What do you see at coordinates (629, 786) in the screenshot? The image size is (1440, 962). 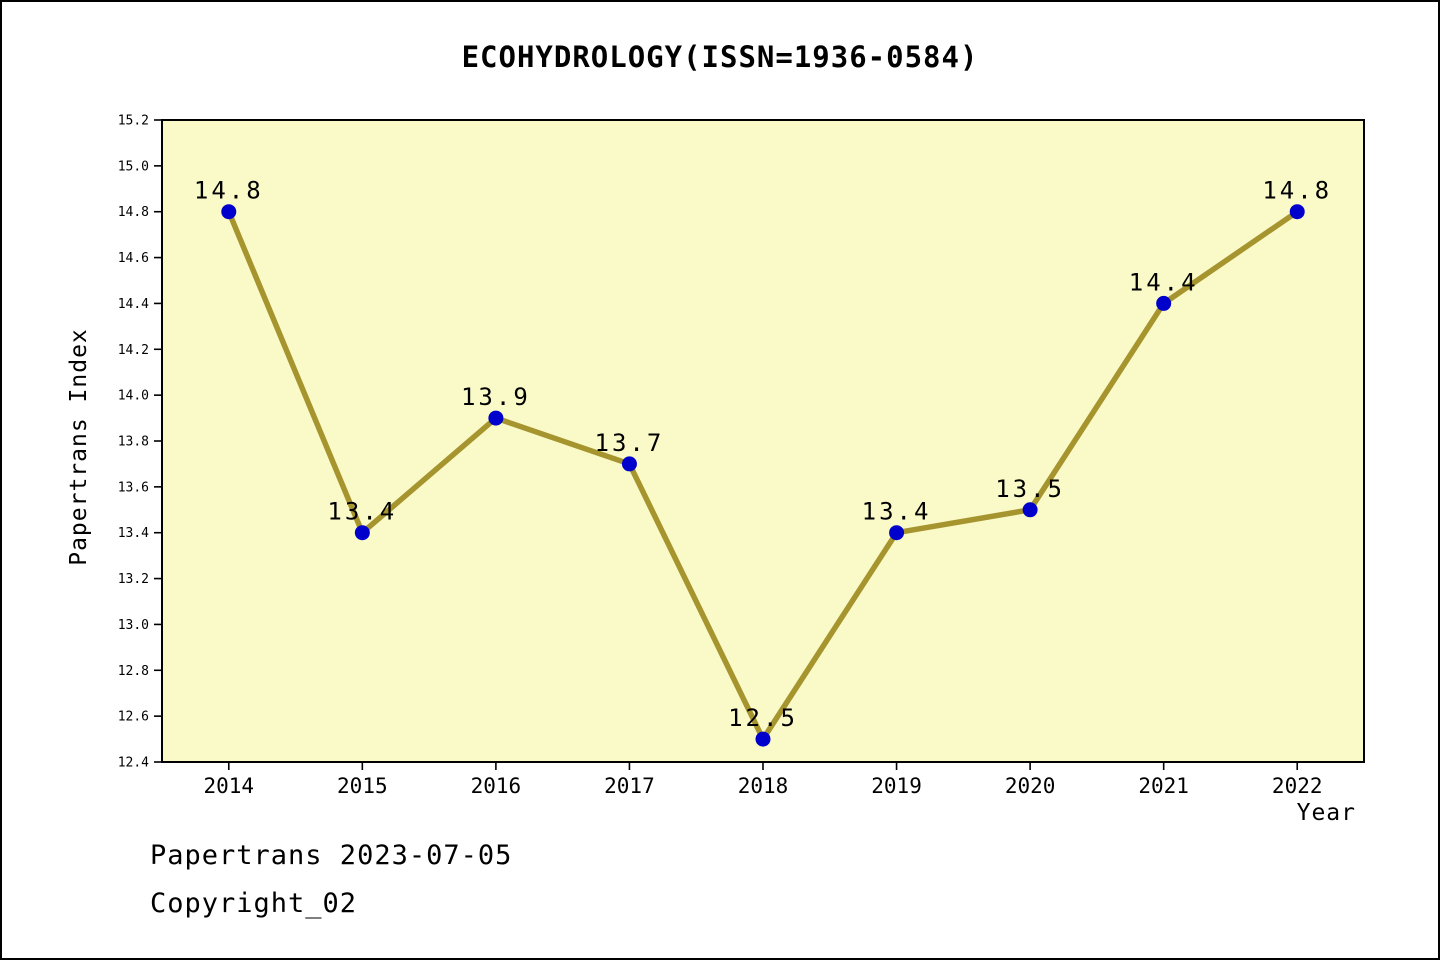 I see `svg-text: 2017` at bounding box center [629, 786].